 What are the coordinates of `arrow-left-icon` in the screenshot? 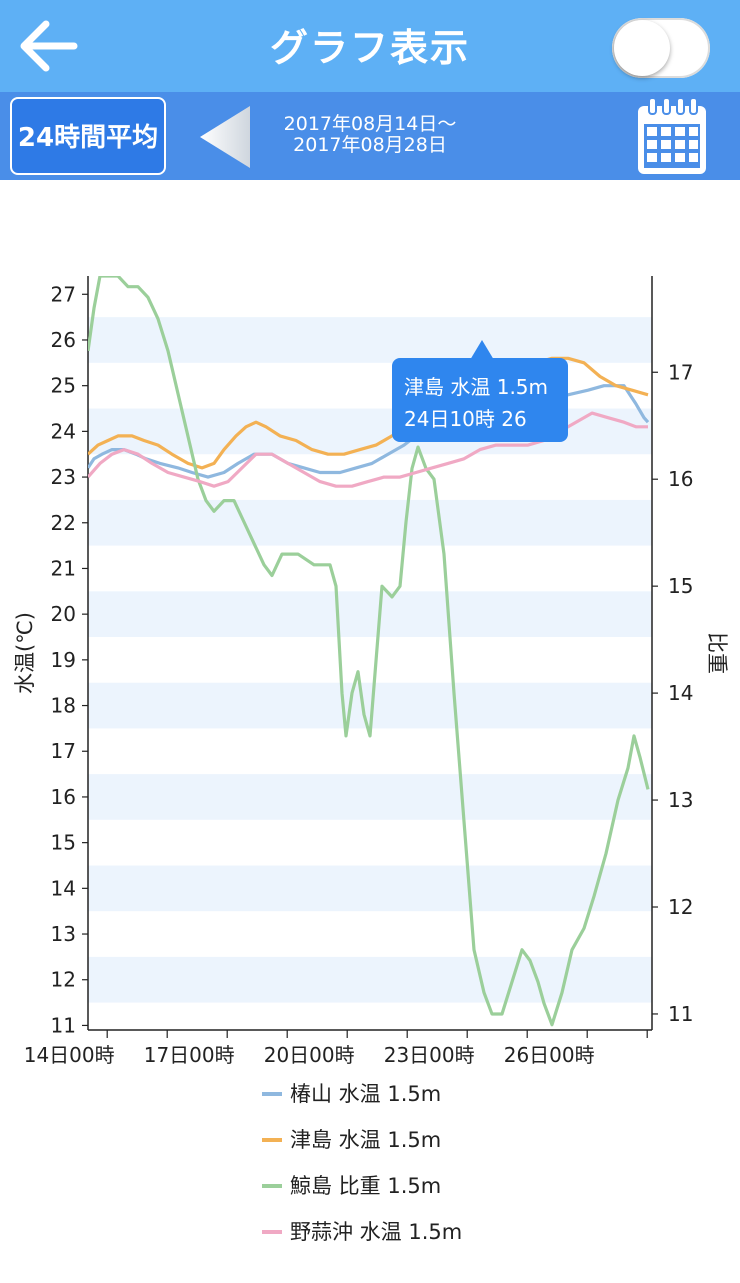 It's located at (49, 46).